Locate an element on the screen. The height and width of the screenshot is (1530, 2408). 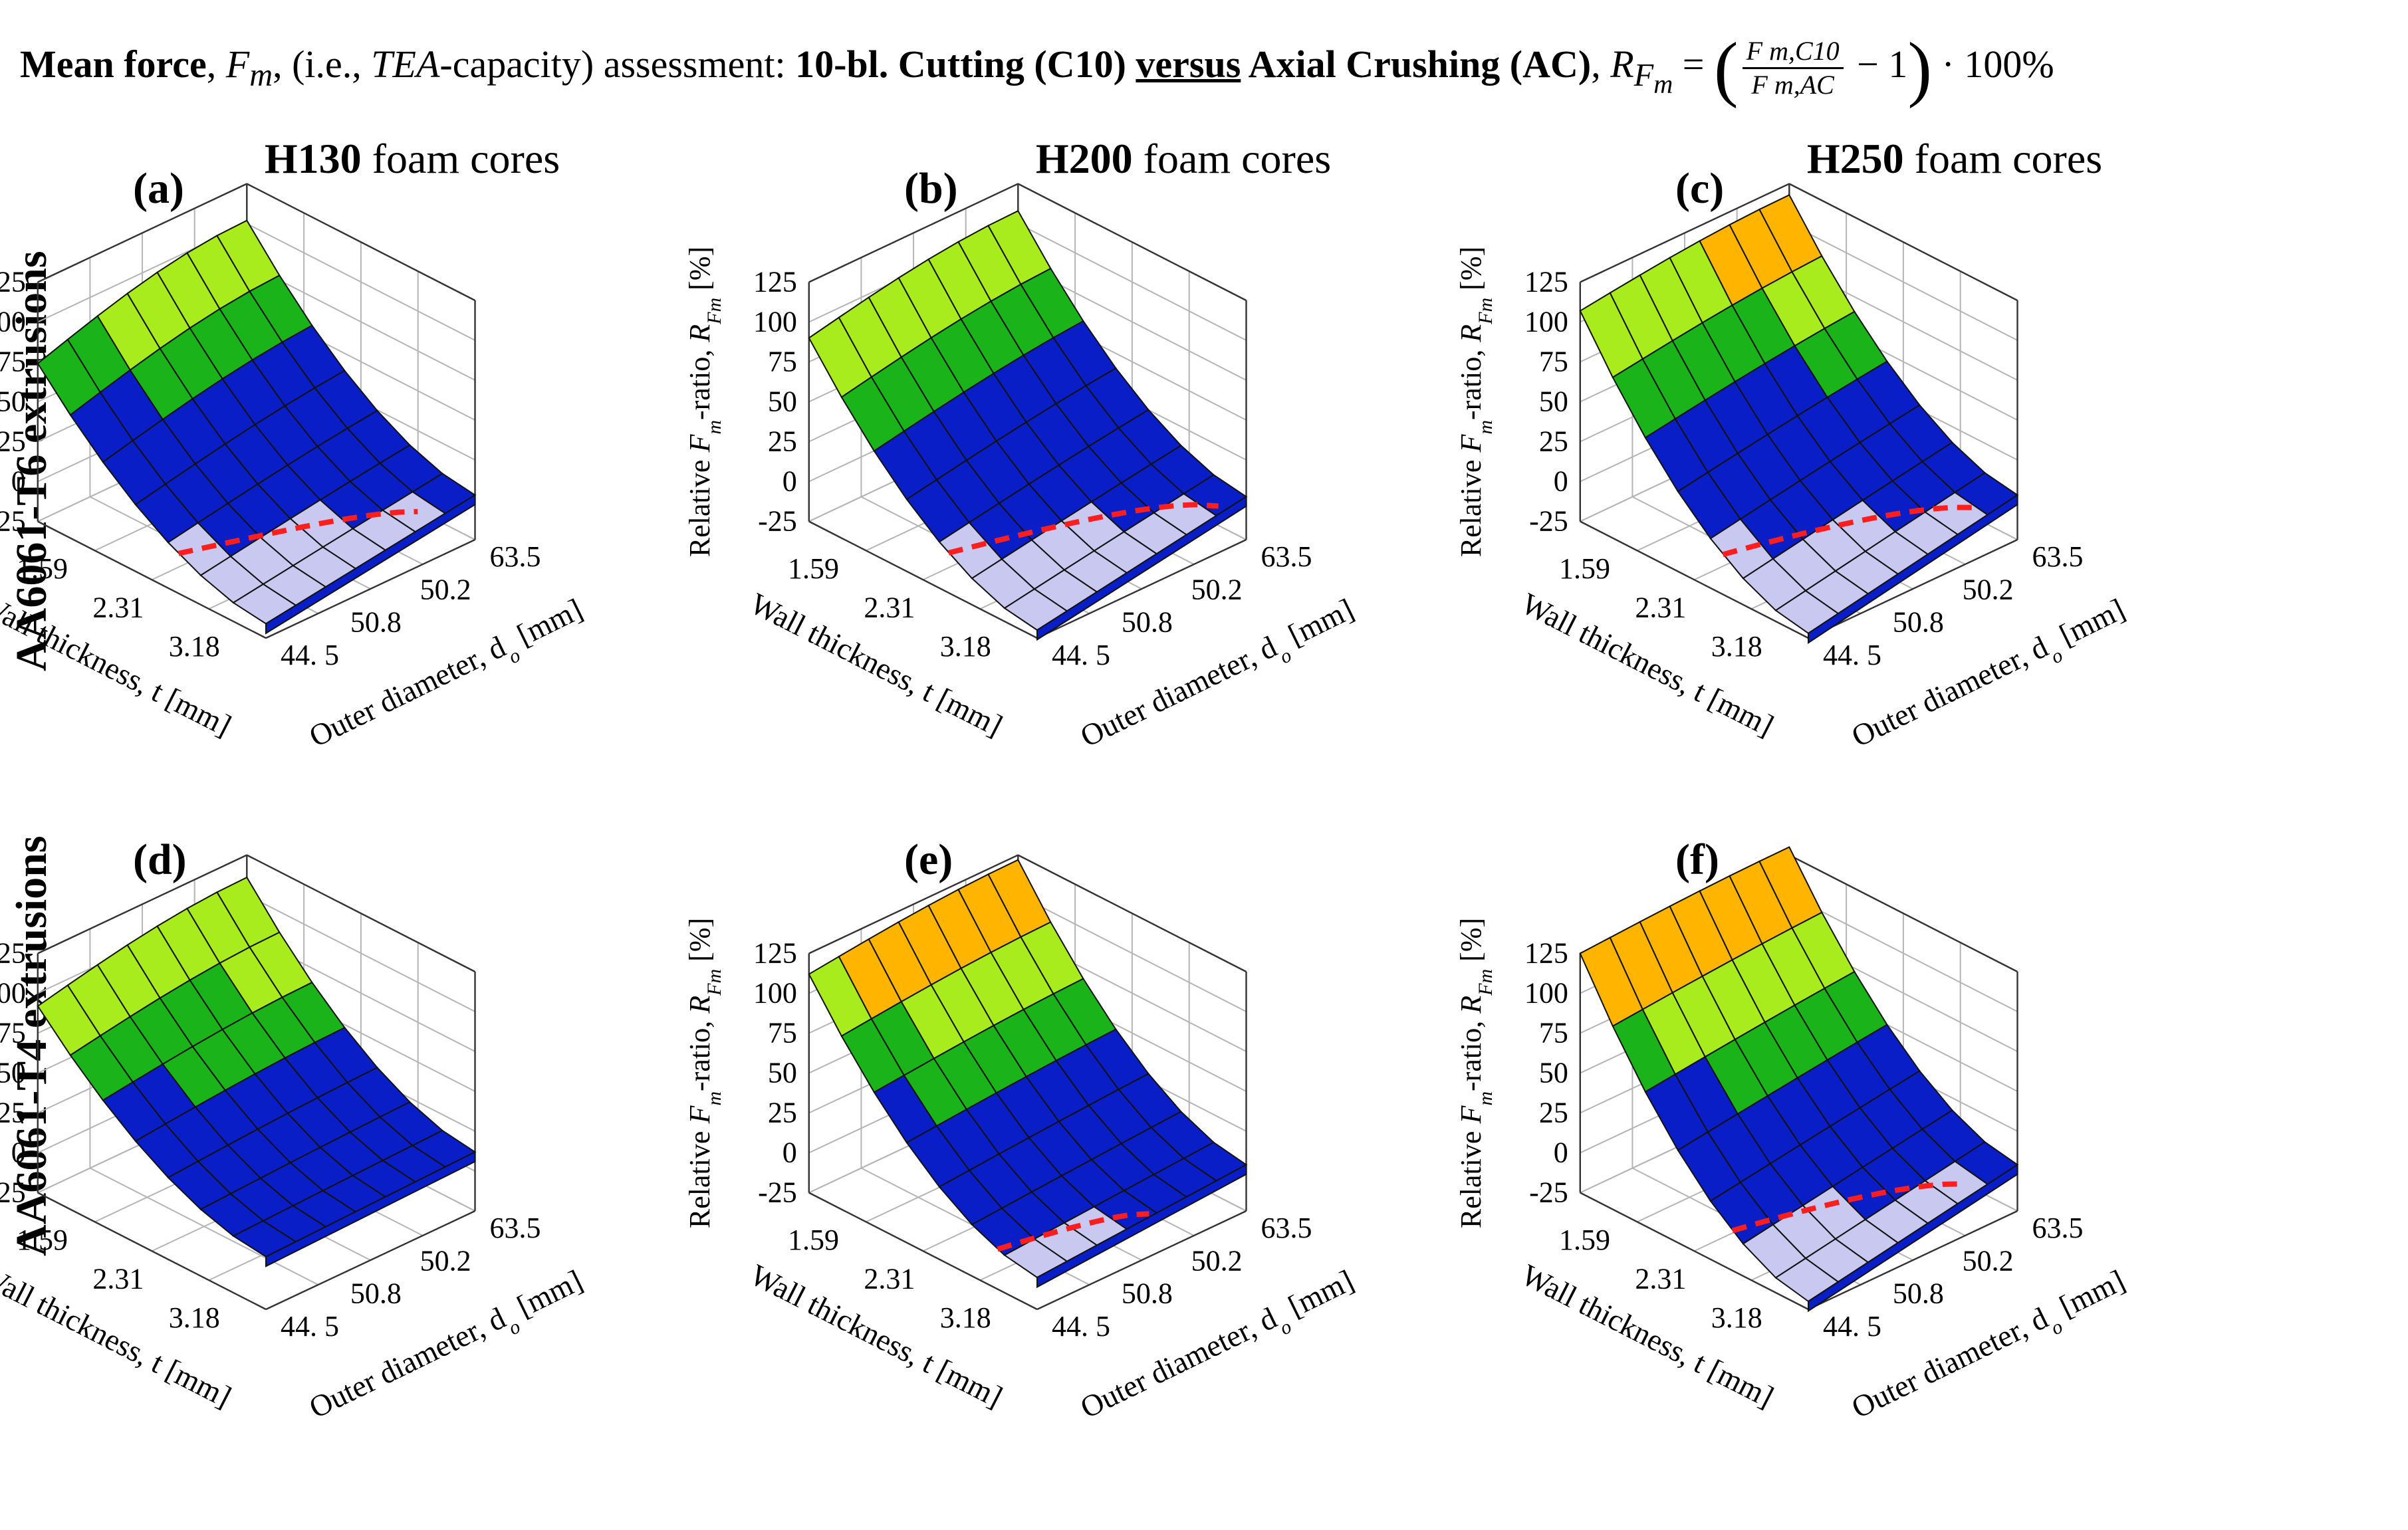
title-part-n: · 100% is located at coordinates (1993, 64).